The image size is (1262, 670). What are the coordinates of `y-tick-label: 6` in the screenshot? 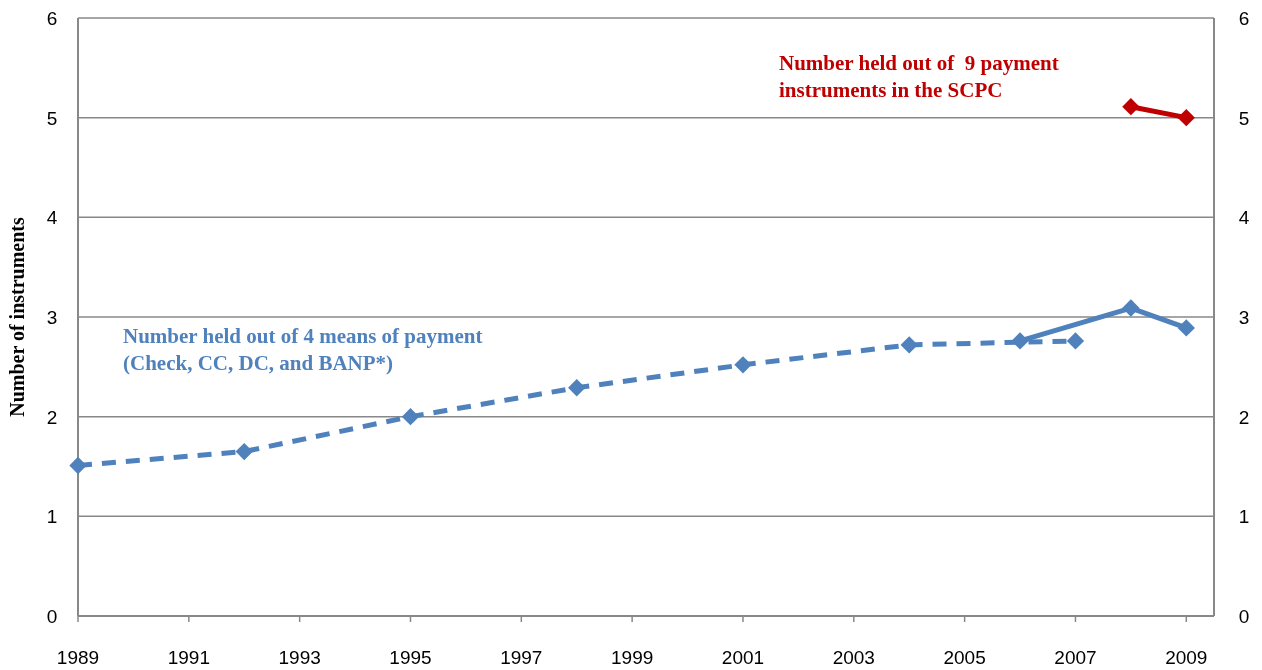 It's located at (52, 18).